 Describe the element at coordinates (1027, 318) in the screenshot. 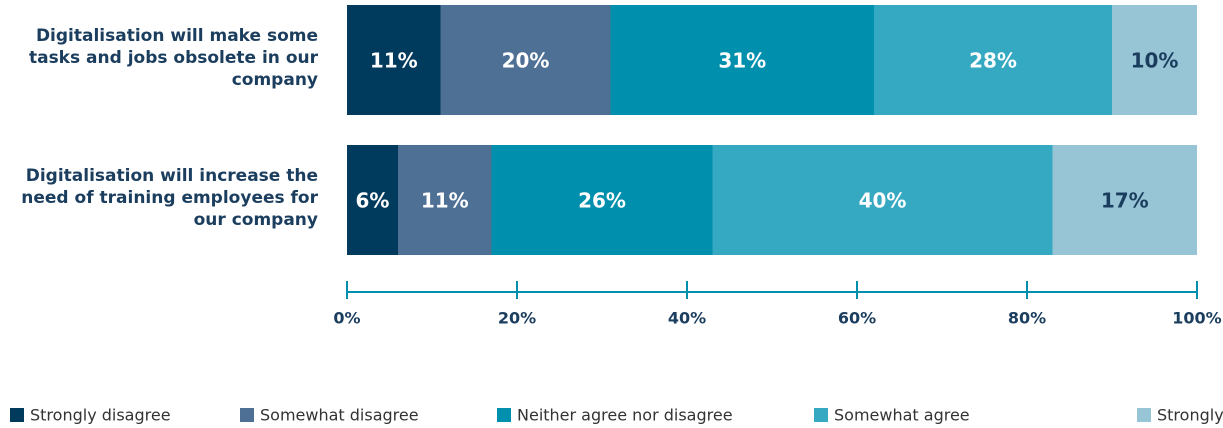

I see `x-tick-label: 80%` at that location.